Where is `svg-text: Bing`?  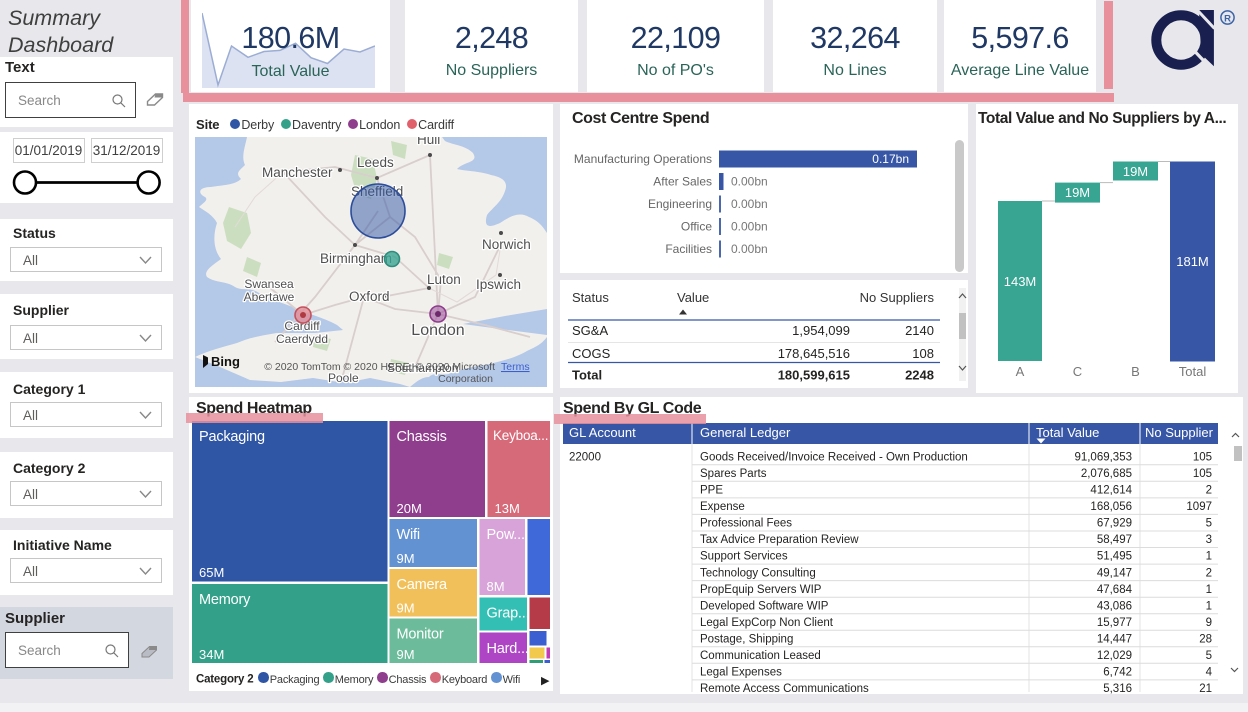
svg-text: Bing is located at coordinates (225, 361).